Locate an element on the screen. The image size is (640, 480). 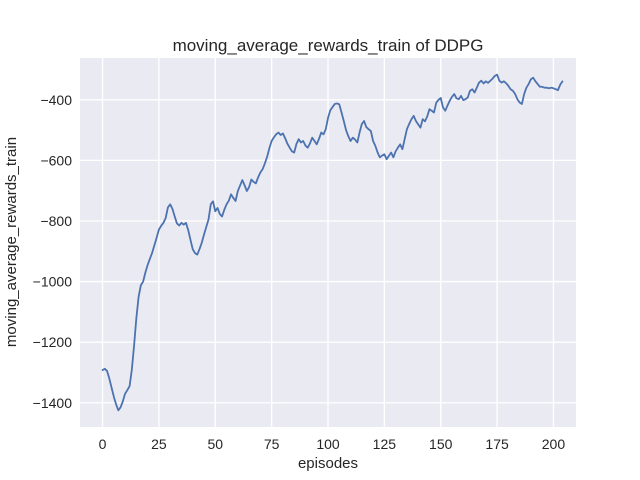
x-tick-label: 125 is located at coordinates (385, 444).